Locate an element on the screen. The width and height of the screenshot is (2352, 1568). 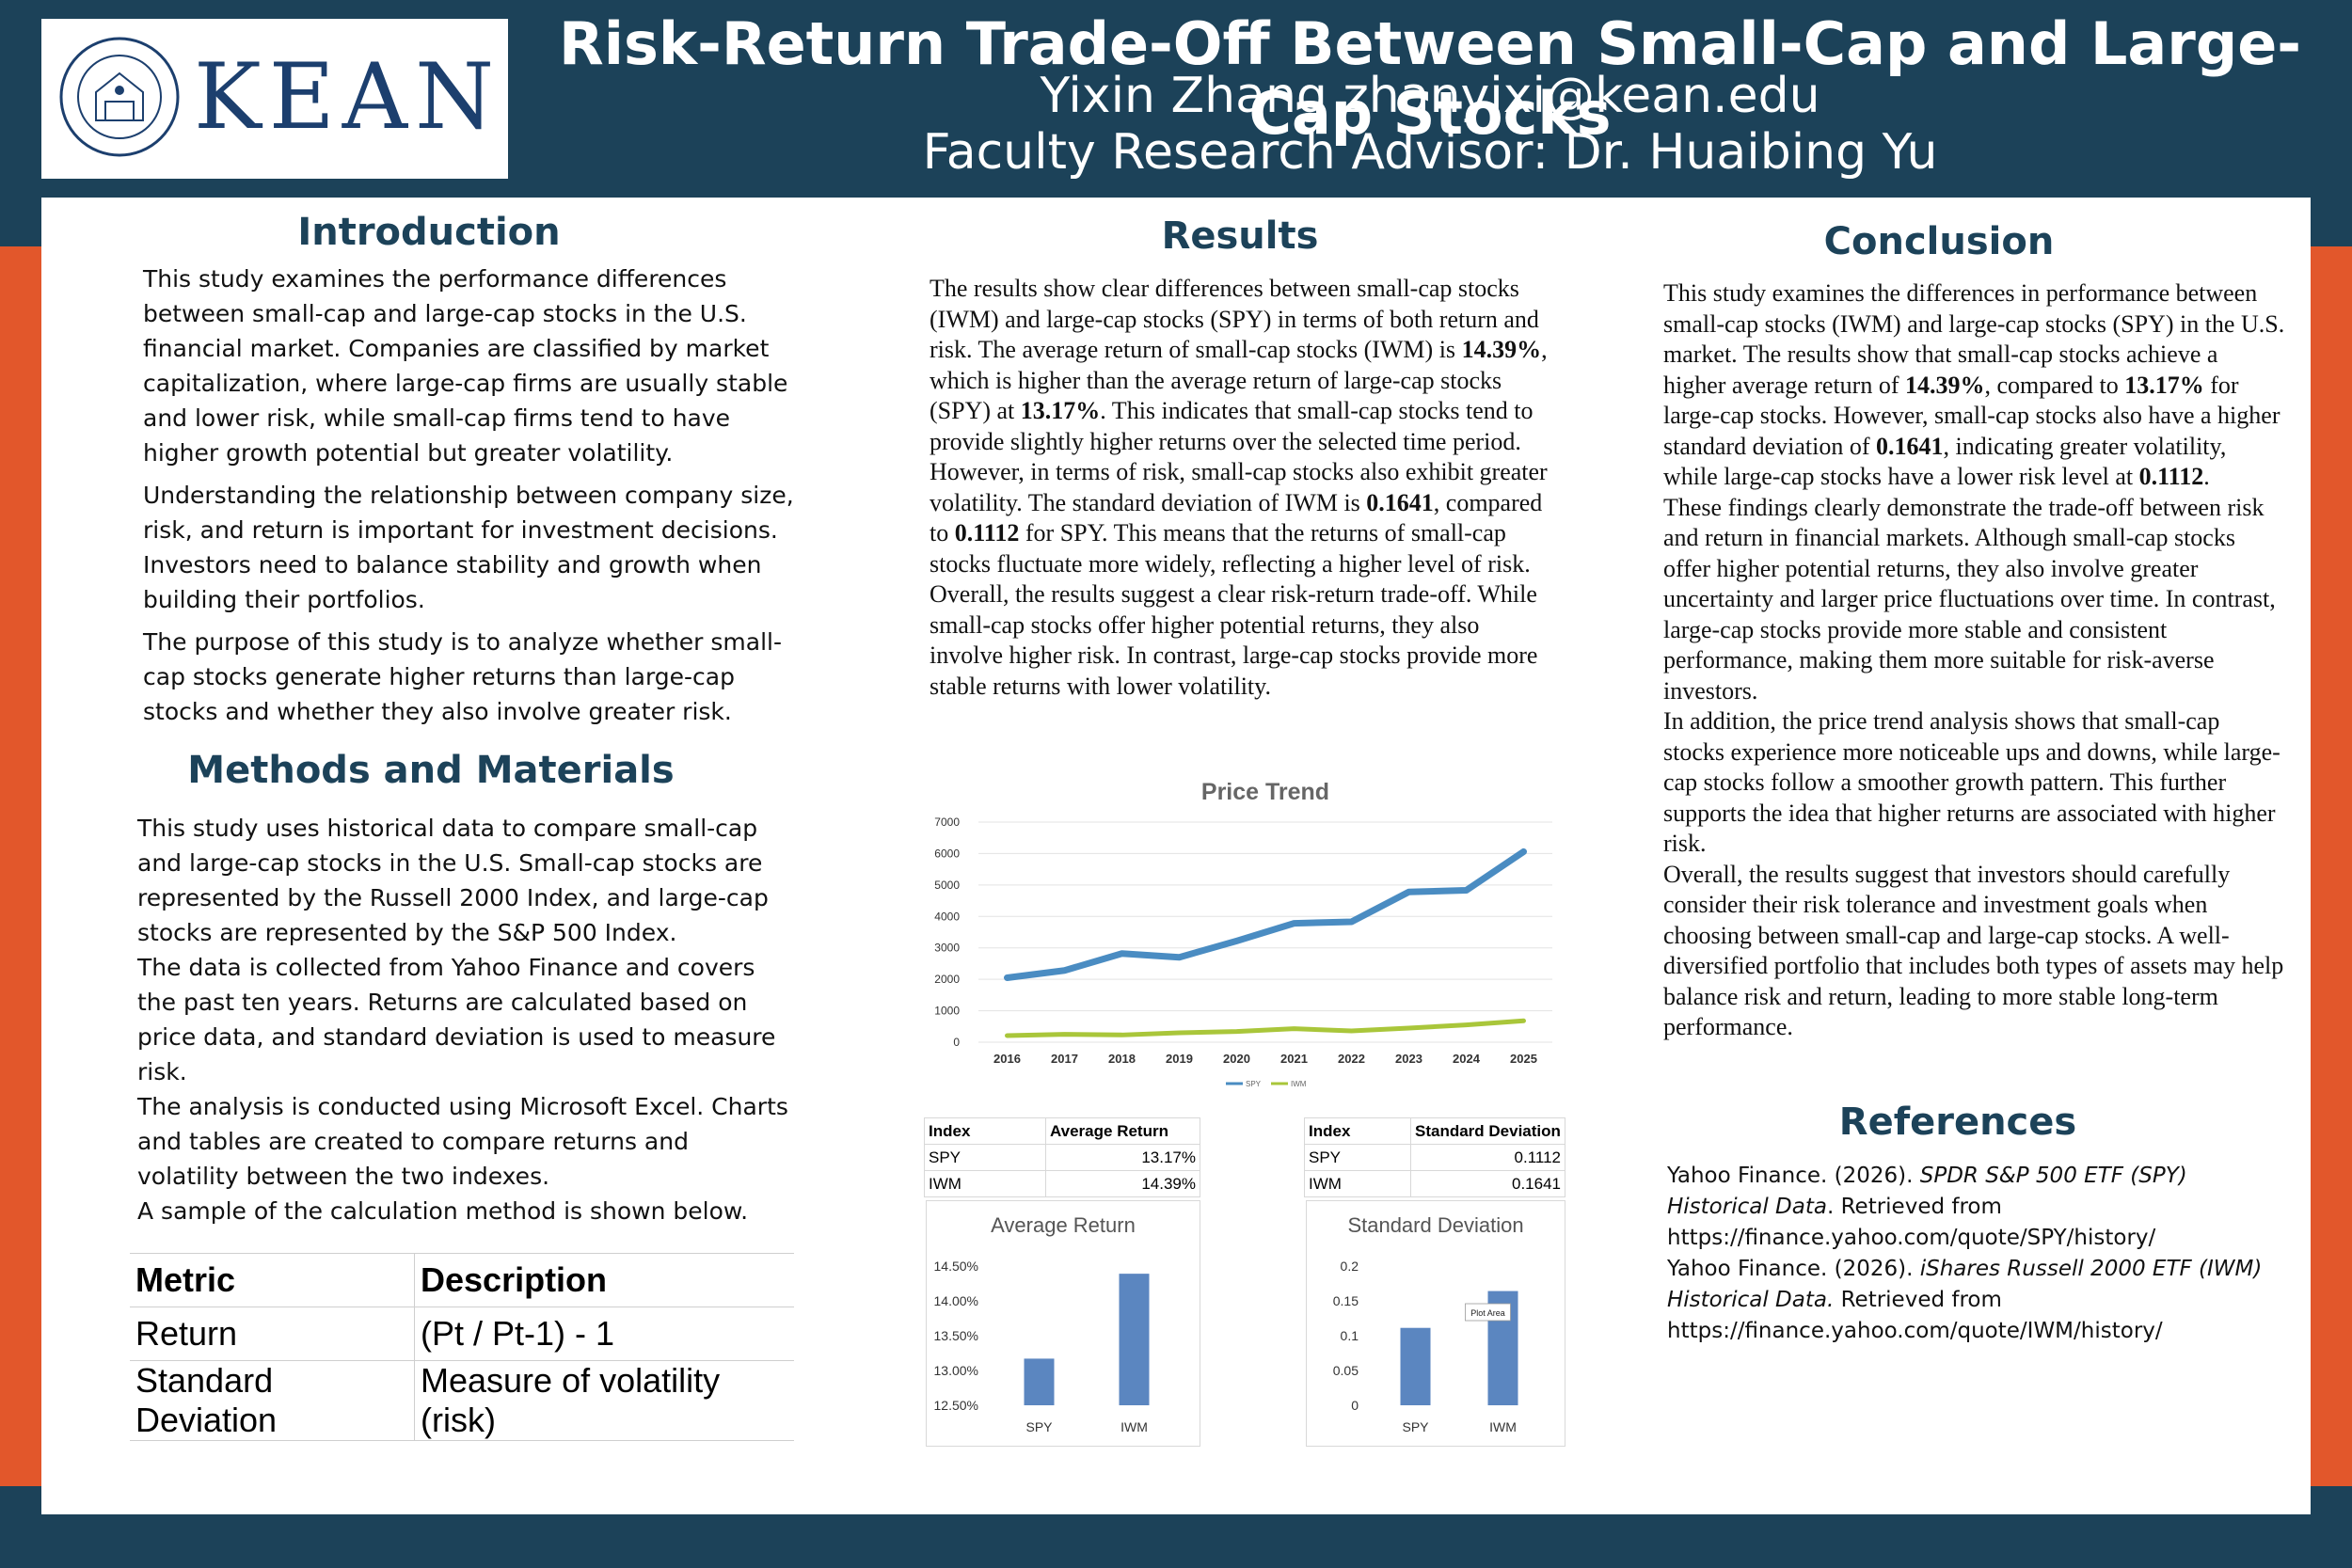
author-line: Yixin Zhang zhanyixi@kean.edu is located at coordinates (1430, 96).